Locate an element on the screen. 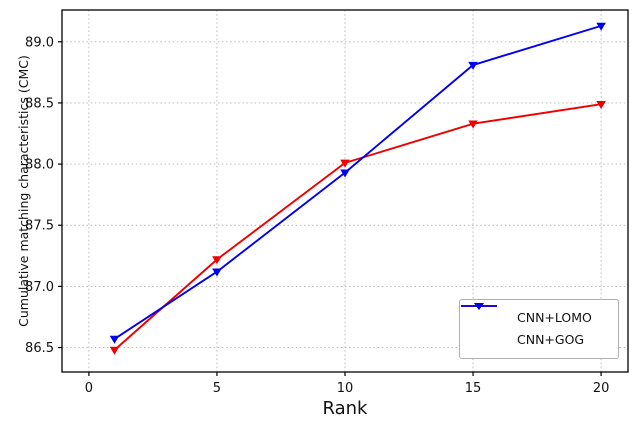  y-tick-label: 88.0 is located at coordinates (39, 165).